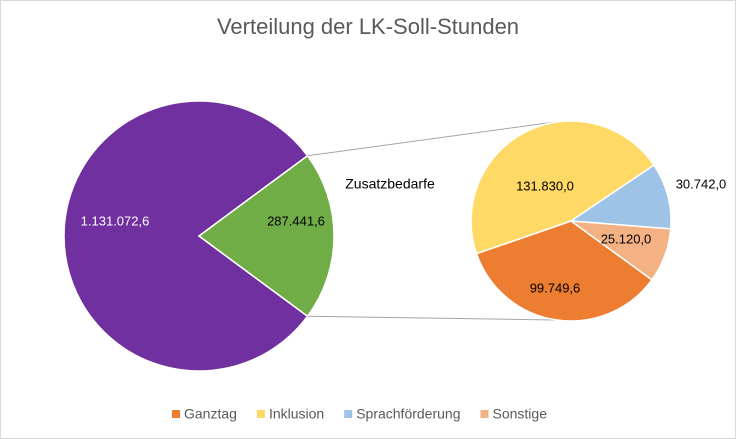  Describe the element at coordinates (701, 183) in the screenshot. I see `data-label: 30.742,0` at that location.